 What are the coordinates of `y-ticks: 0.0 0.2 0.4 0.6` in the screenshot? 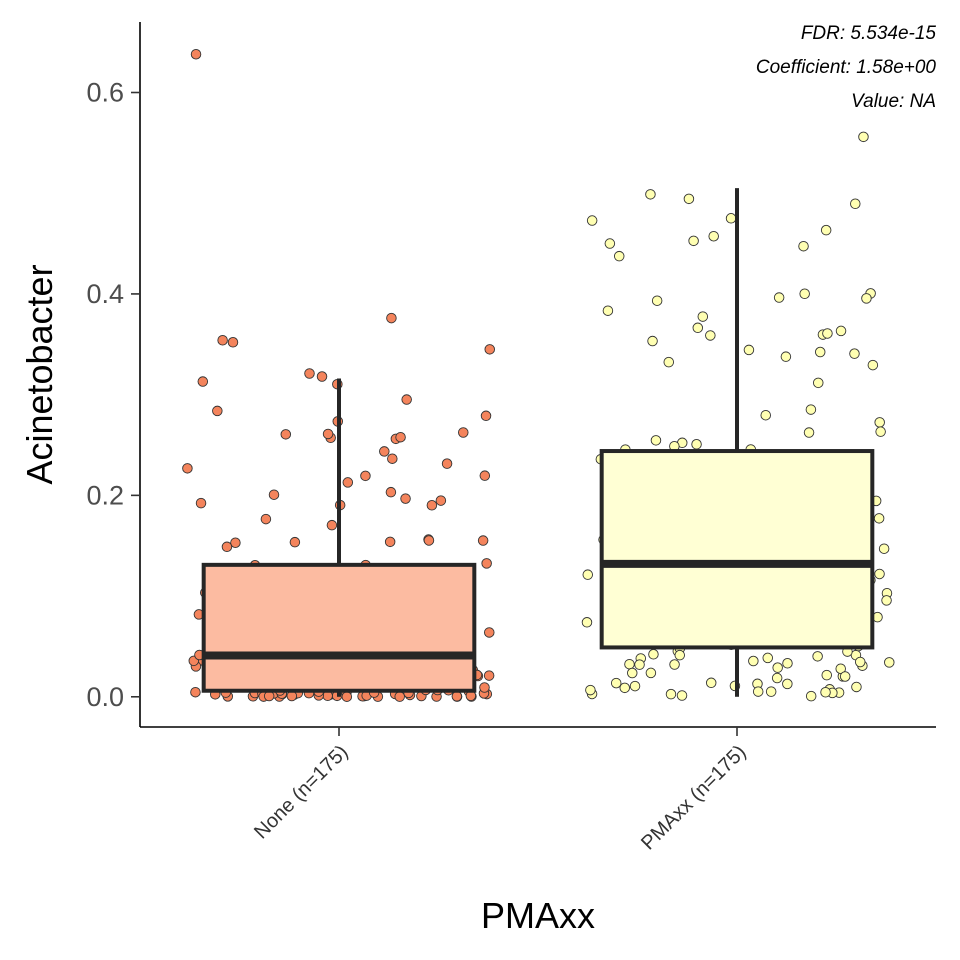 It's located at (113, 395).